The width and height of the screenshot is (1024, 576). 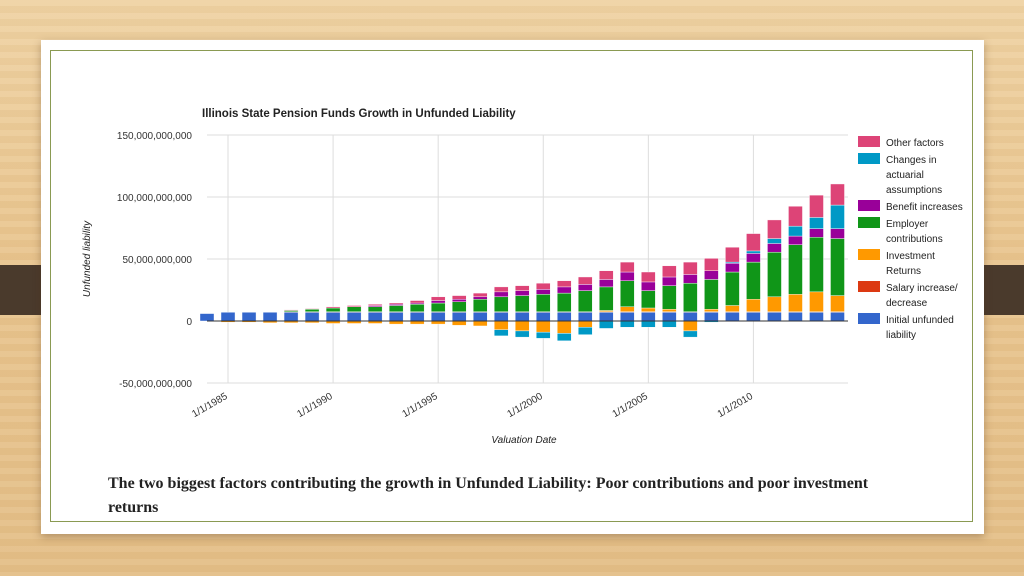 I want to click on legend-label: Other factors, so click(x=915, y=143).